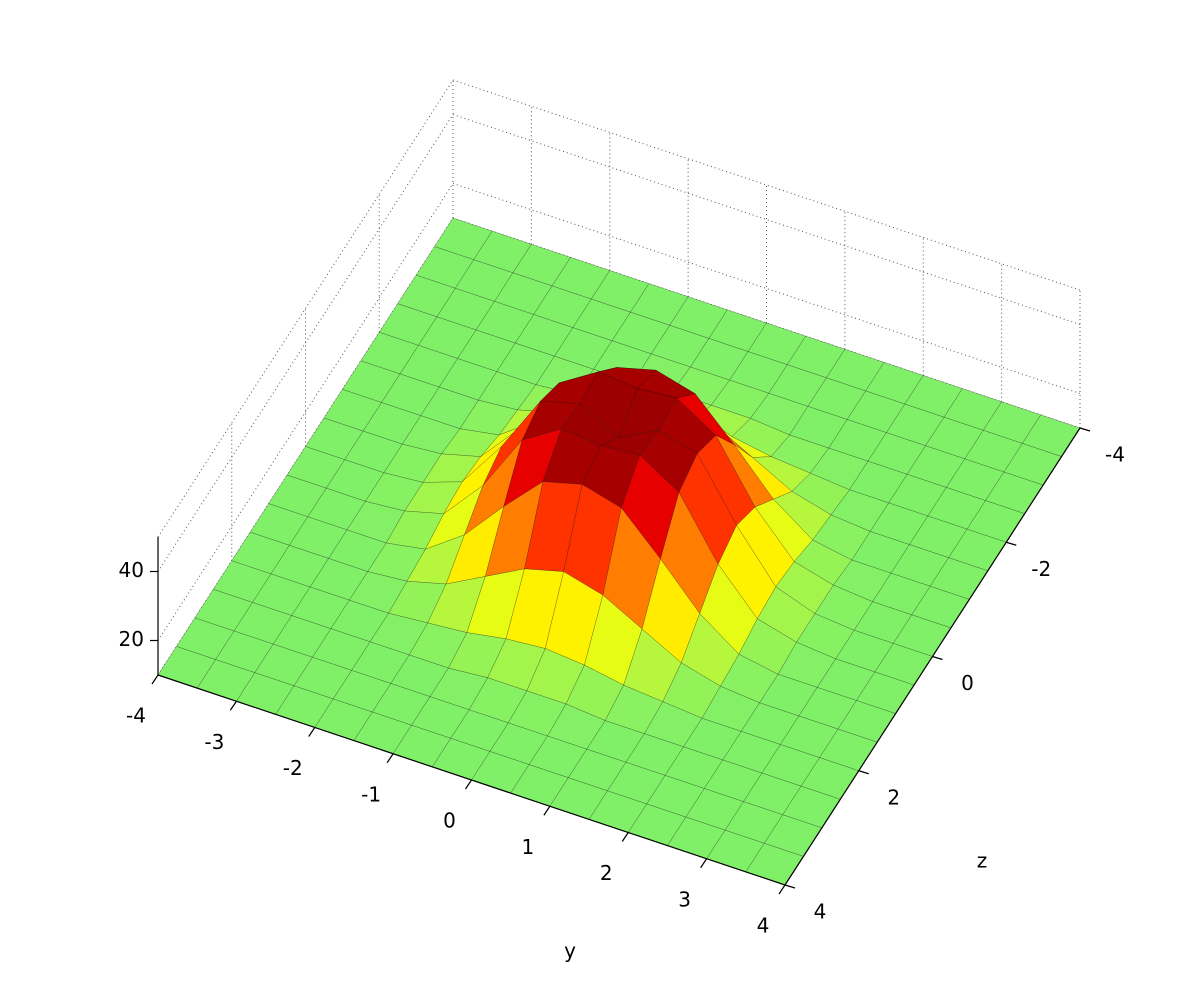 The image size is (1200, 1000). What do you see at coordinates (136, 716) in the screenshot?
I see `x-tick-label: -4` at bounding box center [136, 716].